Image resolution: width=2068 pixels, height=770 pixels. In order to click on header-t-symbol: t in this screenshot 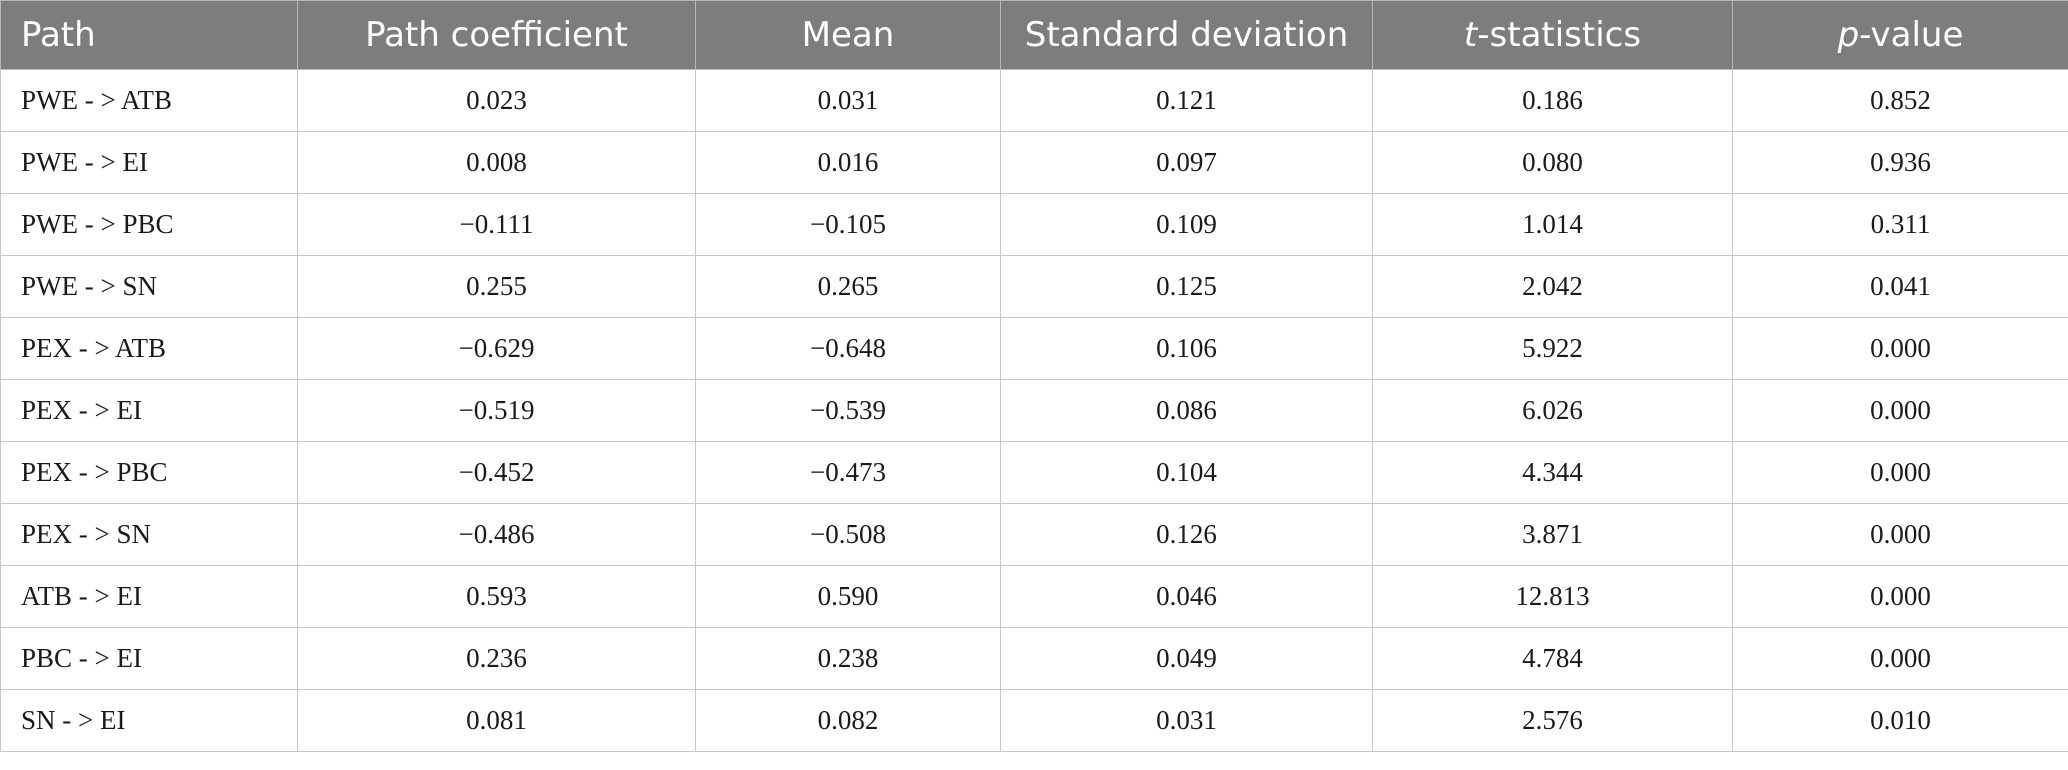, I will do `click(1470, 35)`.